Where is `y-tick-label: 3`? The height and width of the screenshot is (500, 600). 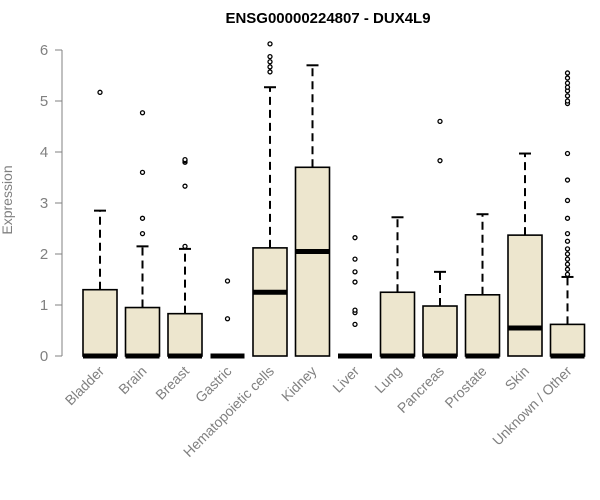 y-tick-label: 3 is located at coordinates (44, 203).